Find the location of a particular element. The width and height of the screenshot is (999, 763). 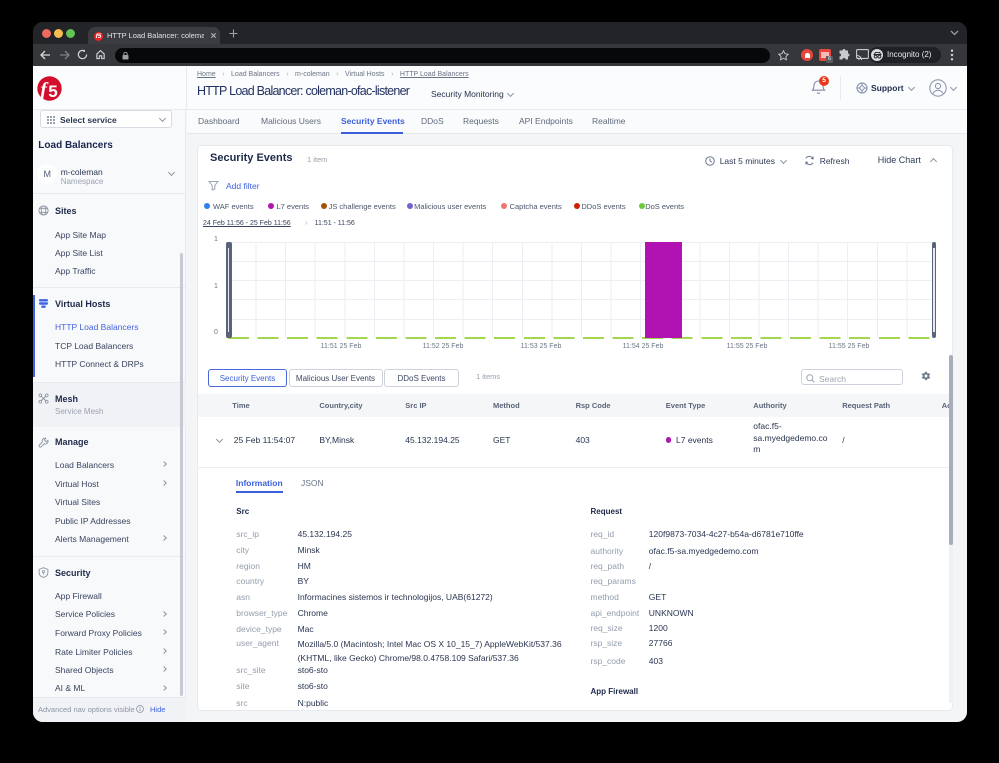

svg-text: 5 is located at coordinates (52, 91).